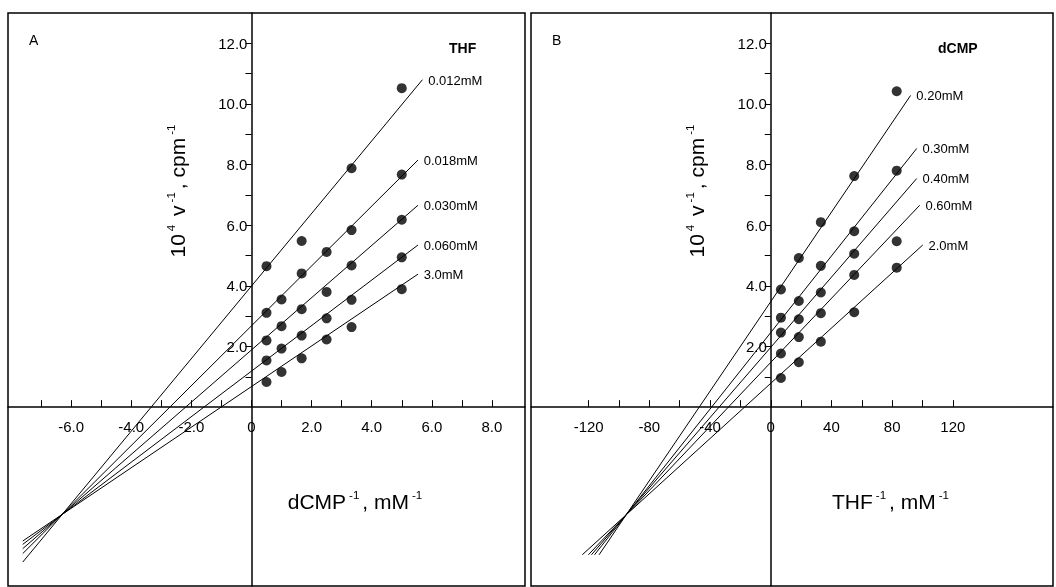 This screenshot has height=587, width=1056. I want to click on series-label: 2.0mM, so click(948, 245).